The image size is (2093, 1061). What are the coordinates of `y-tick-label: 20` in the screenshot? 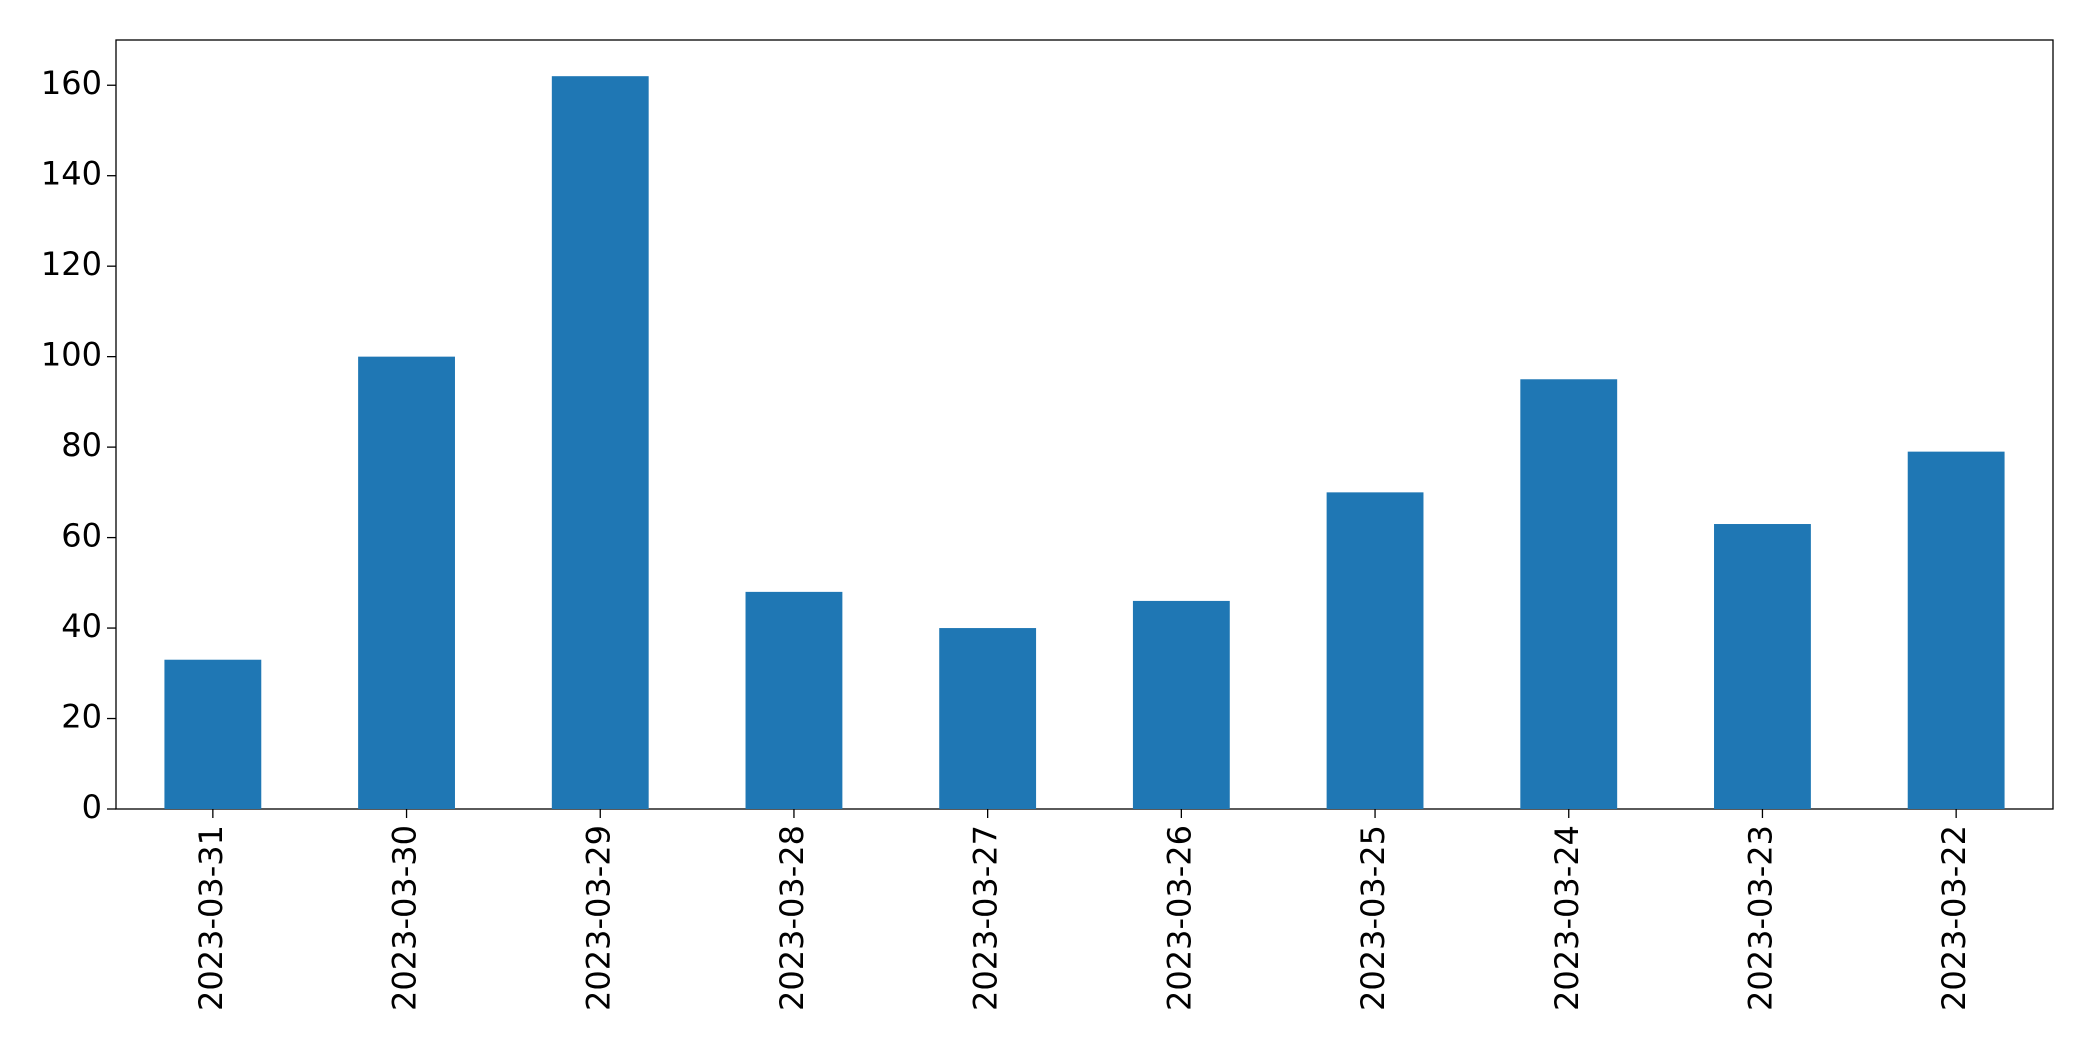 It's located at (81, 717).